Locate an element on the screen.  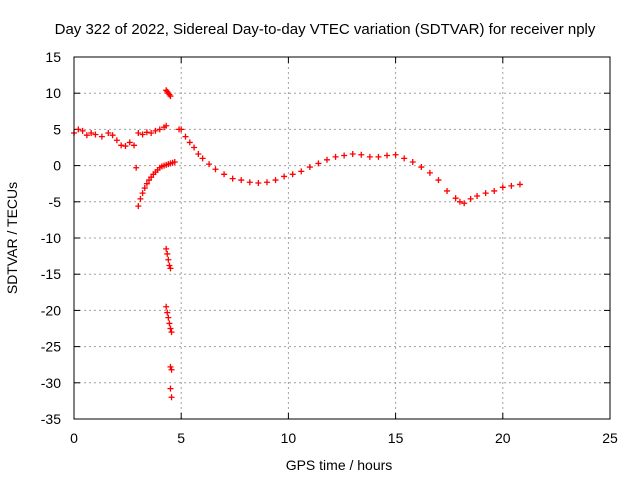
y-tick-label: -35 is located at coordinates (51, 419).